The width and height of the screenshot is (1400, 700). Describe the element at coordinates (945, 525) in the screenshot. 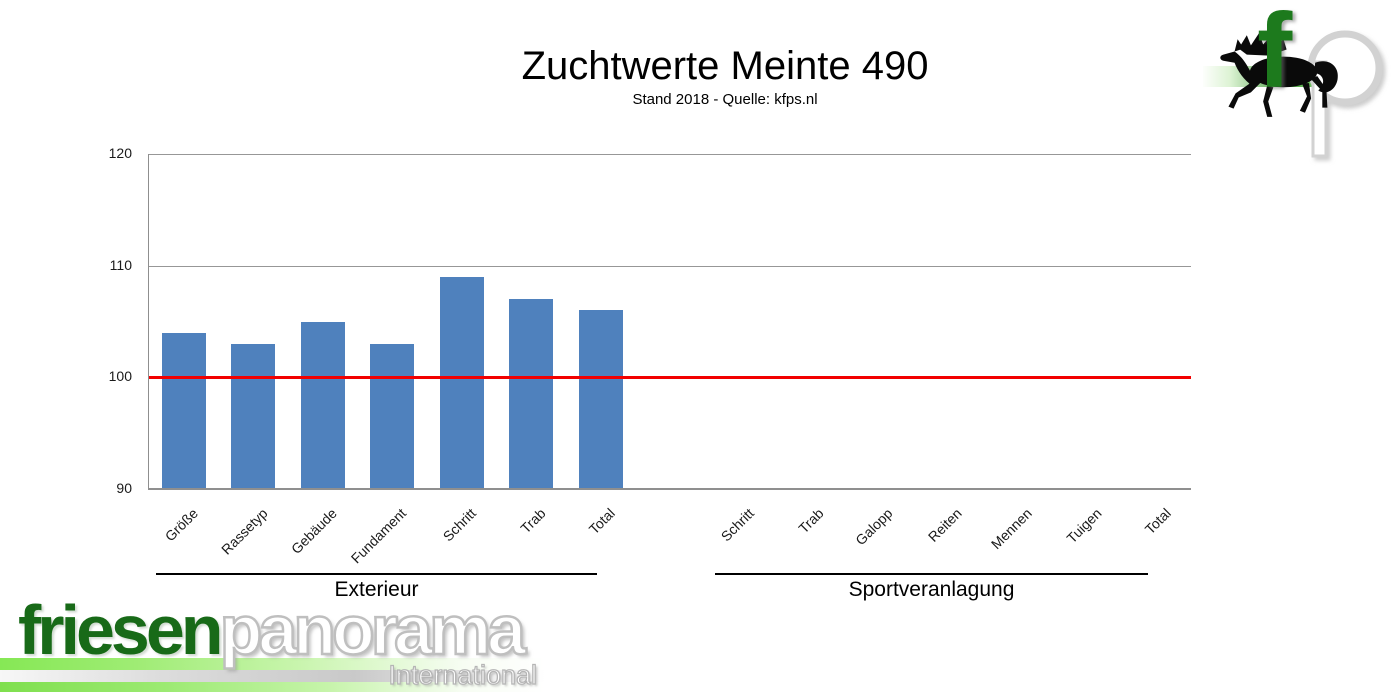

I see `category-label-reiten: Reiten` at that location.